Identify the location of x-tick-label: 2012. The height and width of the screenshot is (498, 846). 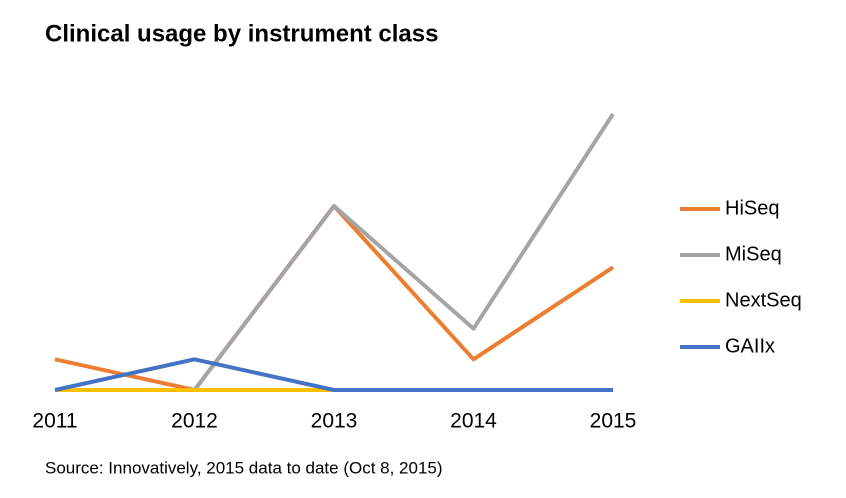
(194, 421).